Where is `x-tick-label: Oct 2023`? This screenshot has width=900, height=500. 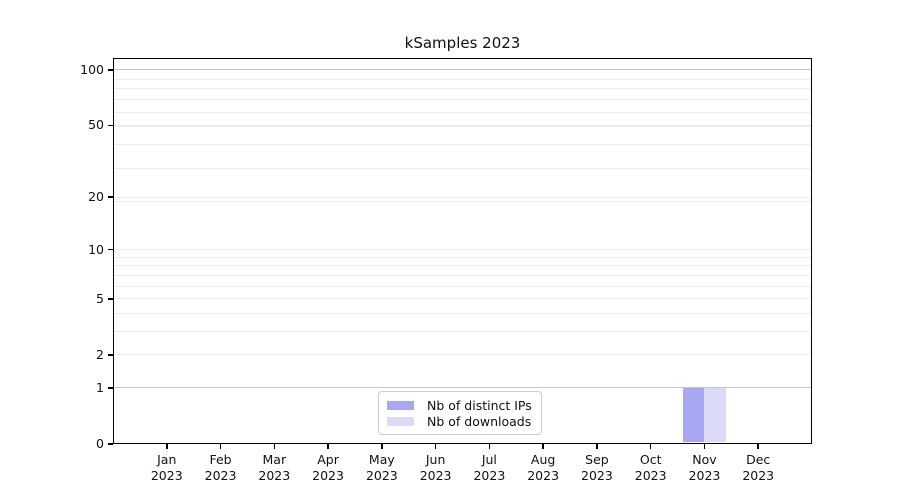 x-tick-label: Oct 2023 is located at coordinates (650, 467).